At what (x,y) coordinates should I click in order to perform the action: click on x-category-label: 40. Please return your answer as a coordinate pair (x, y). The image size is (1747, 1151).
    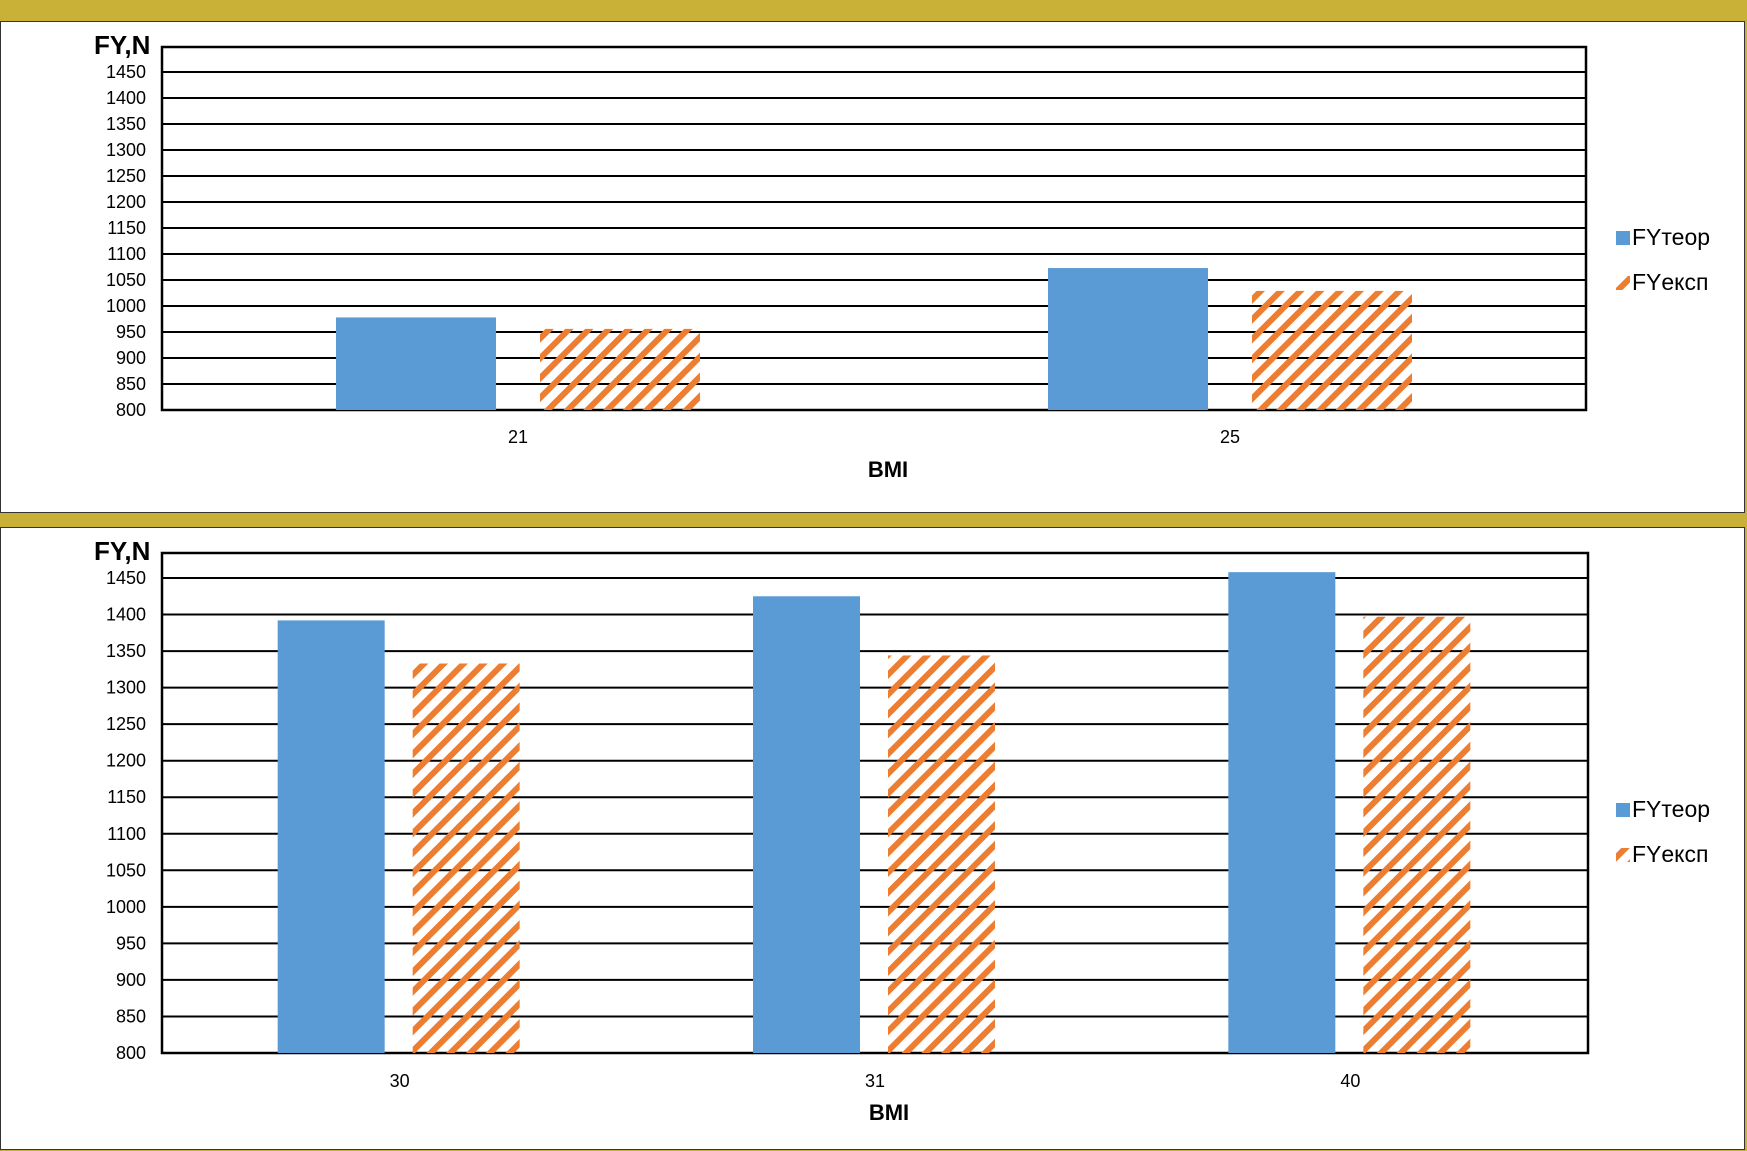
    Looking at the image, I should click on (1350, 1081).